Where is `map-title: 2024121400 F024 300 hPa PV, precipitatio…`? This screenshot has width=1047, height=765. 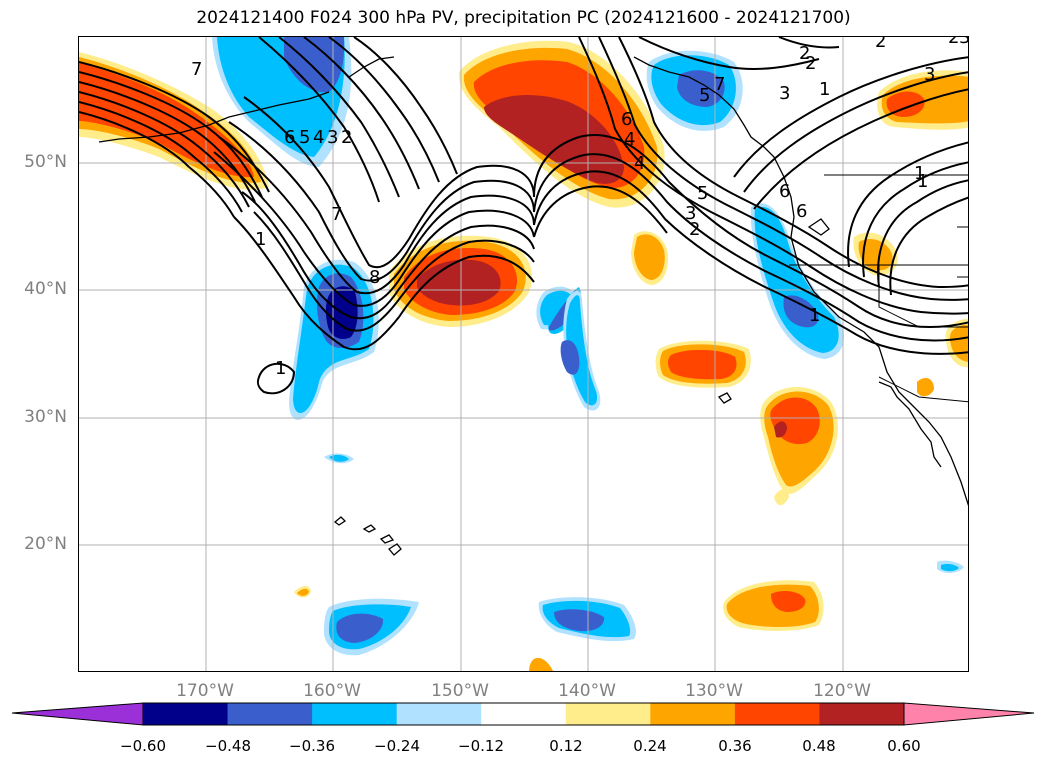 map-title: 2024121400 F024 300 hPa PV, precipitatio… is located at coordinates (523, 18).